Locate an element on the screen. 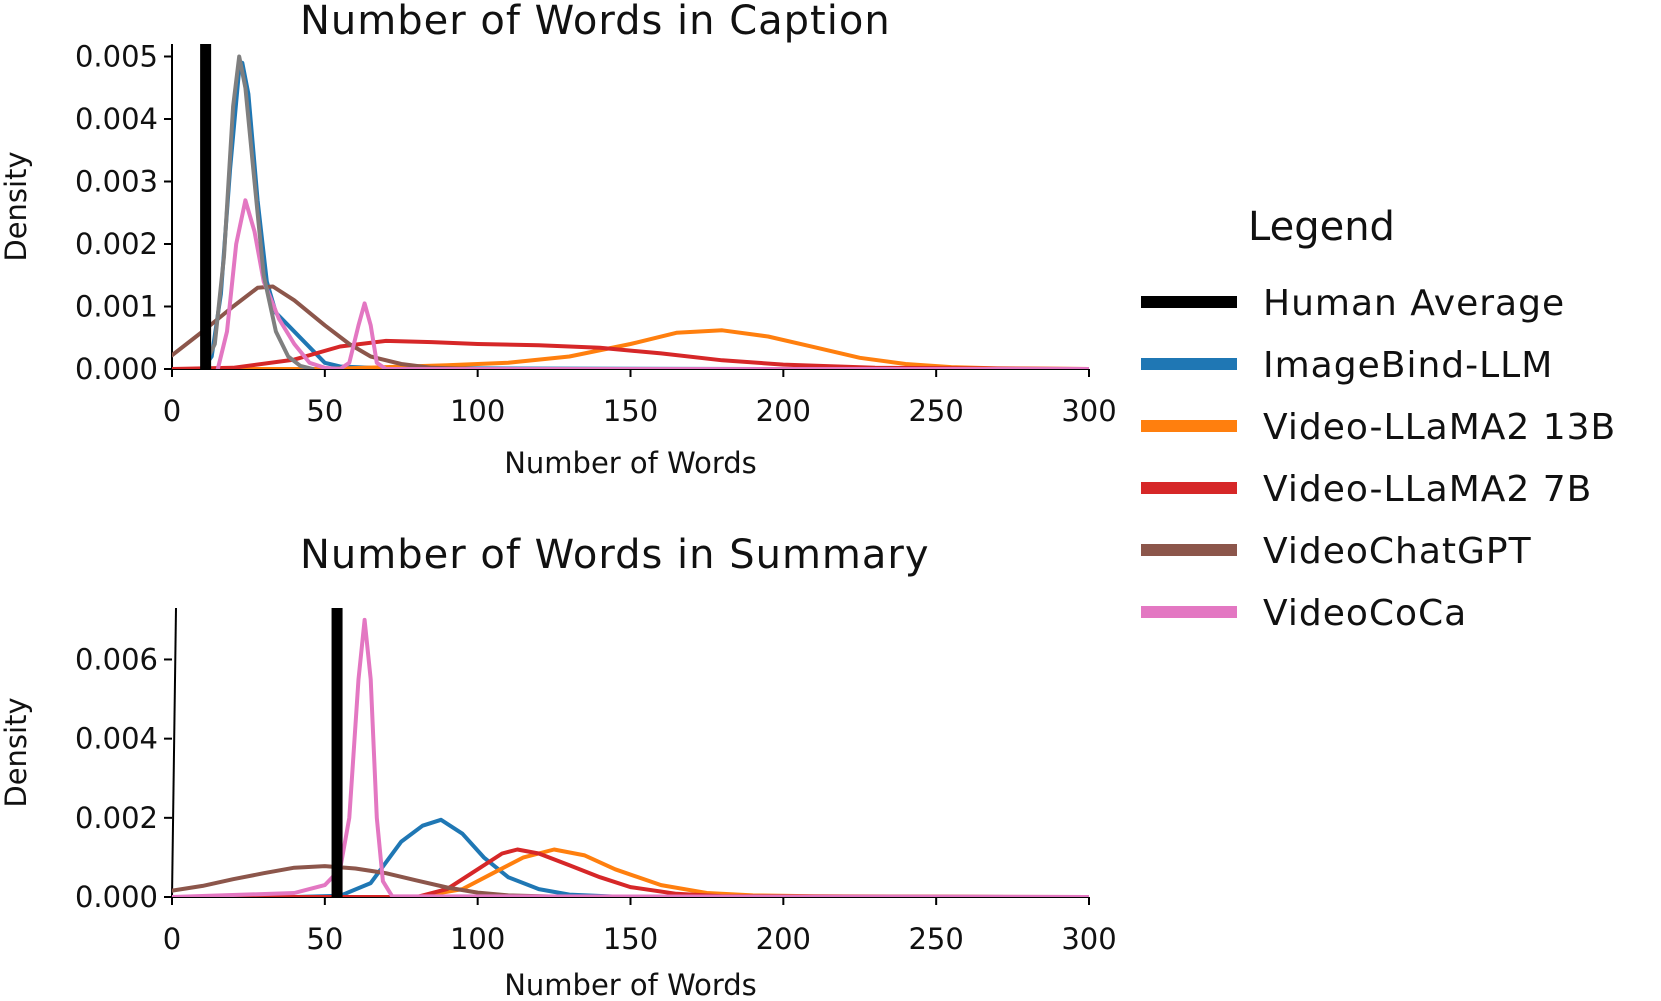 This screenshot has height=1001, width=1661. legend-label: VideoChatGPT is located at coordinates (1397, 551).